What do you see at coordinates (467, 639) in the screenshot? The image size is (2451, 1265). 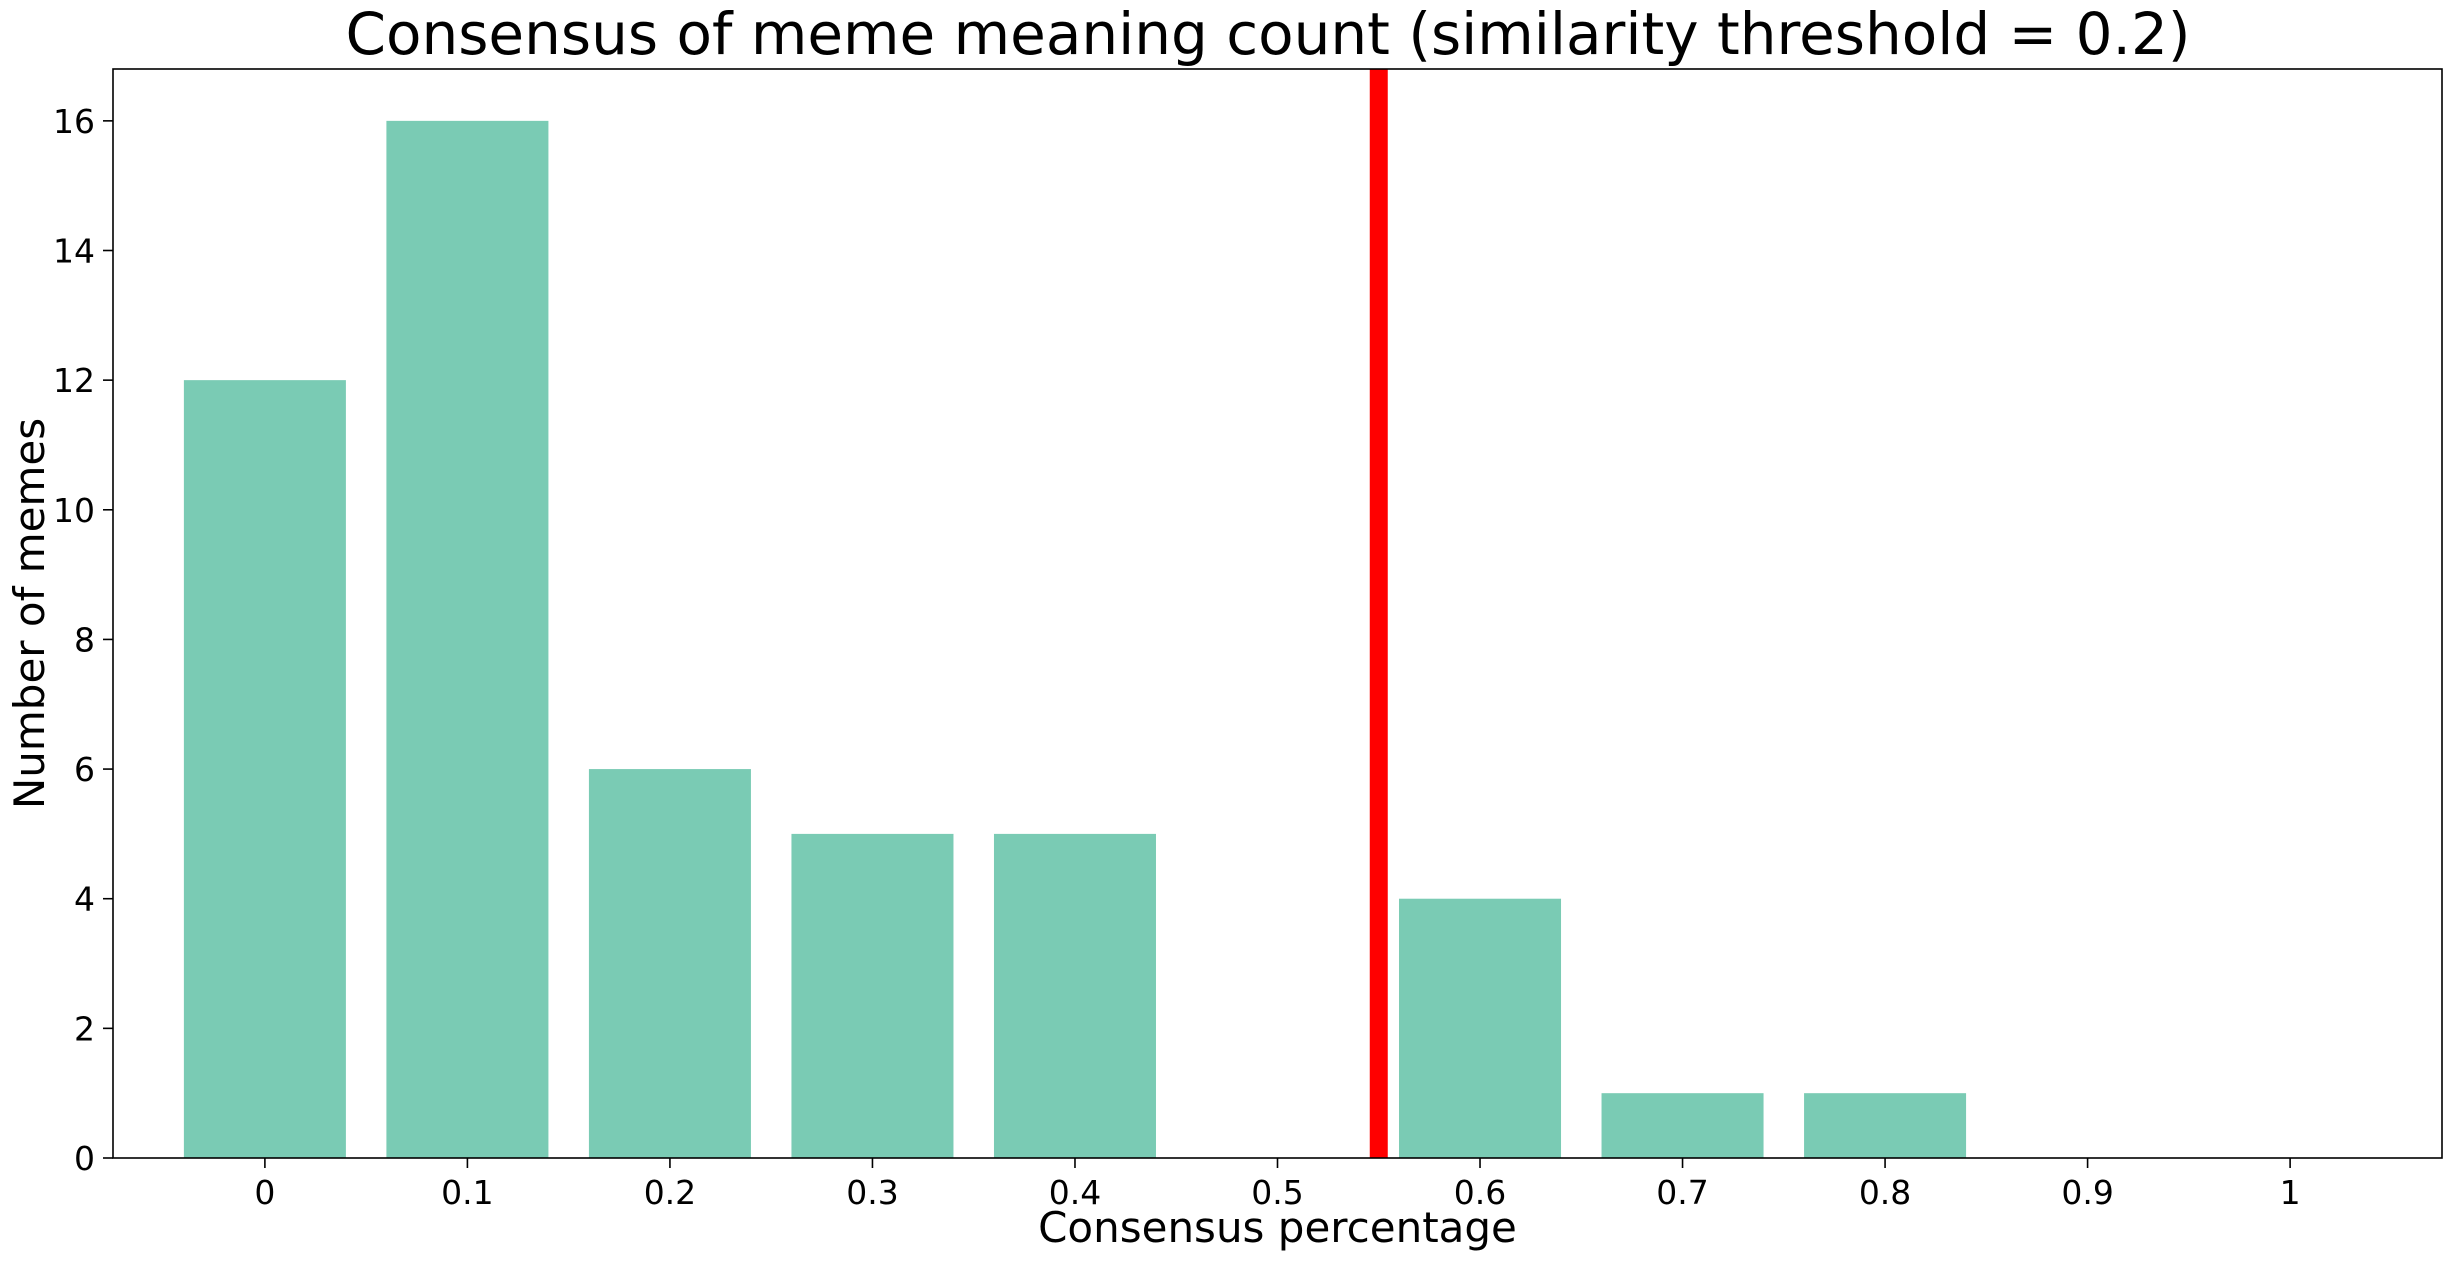 I see `bar-0.1` at bounding box center [467, 639].